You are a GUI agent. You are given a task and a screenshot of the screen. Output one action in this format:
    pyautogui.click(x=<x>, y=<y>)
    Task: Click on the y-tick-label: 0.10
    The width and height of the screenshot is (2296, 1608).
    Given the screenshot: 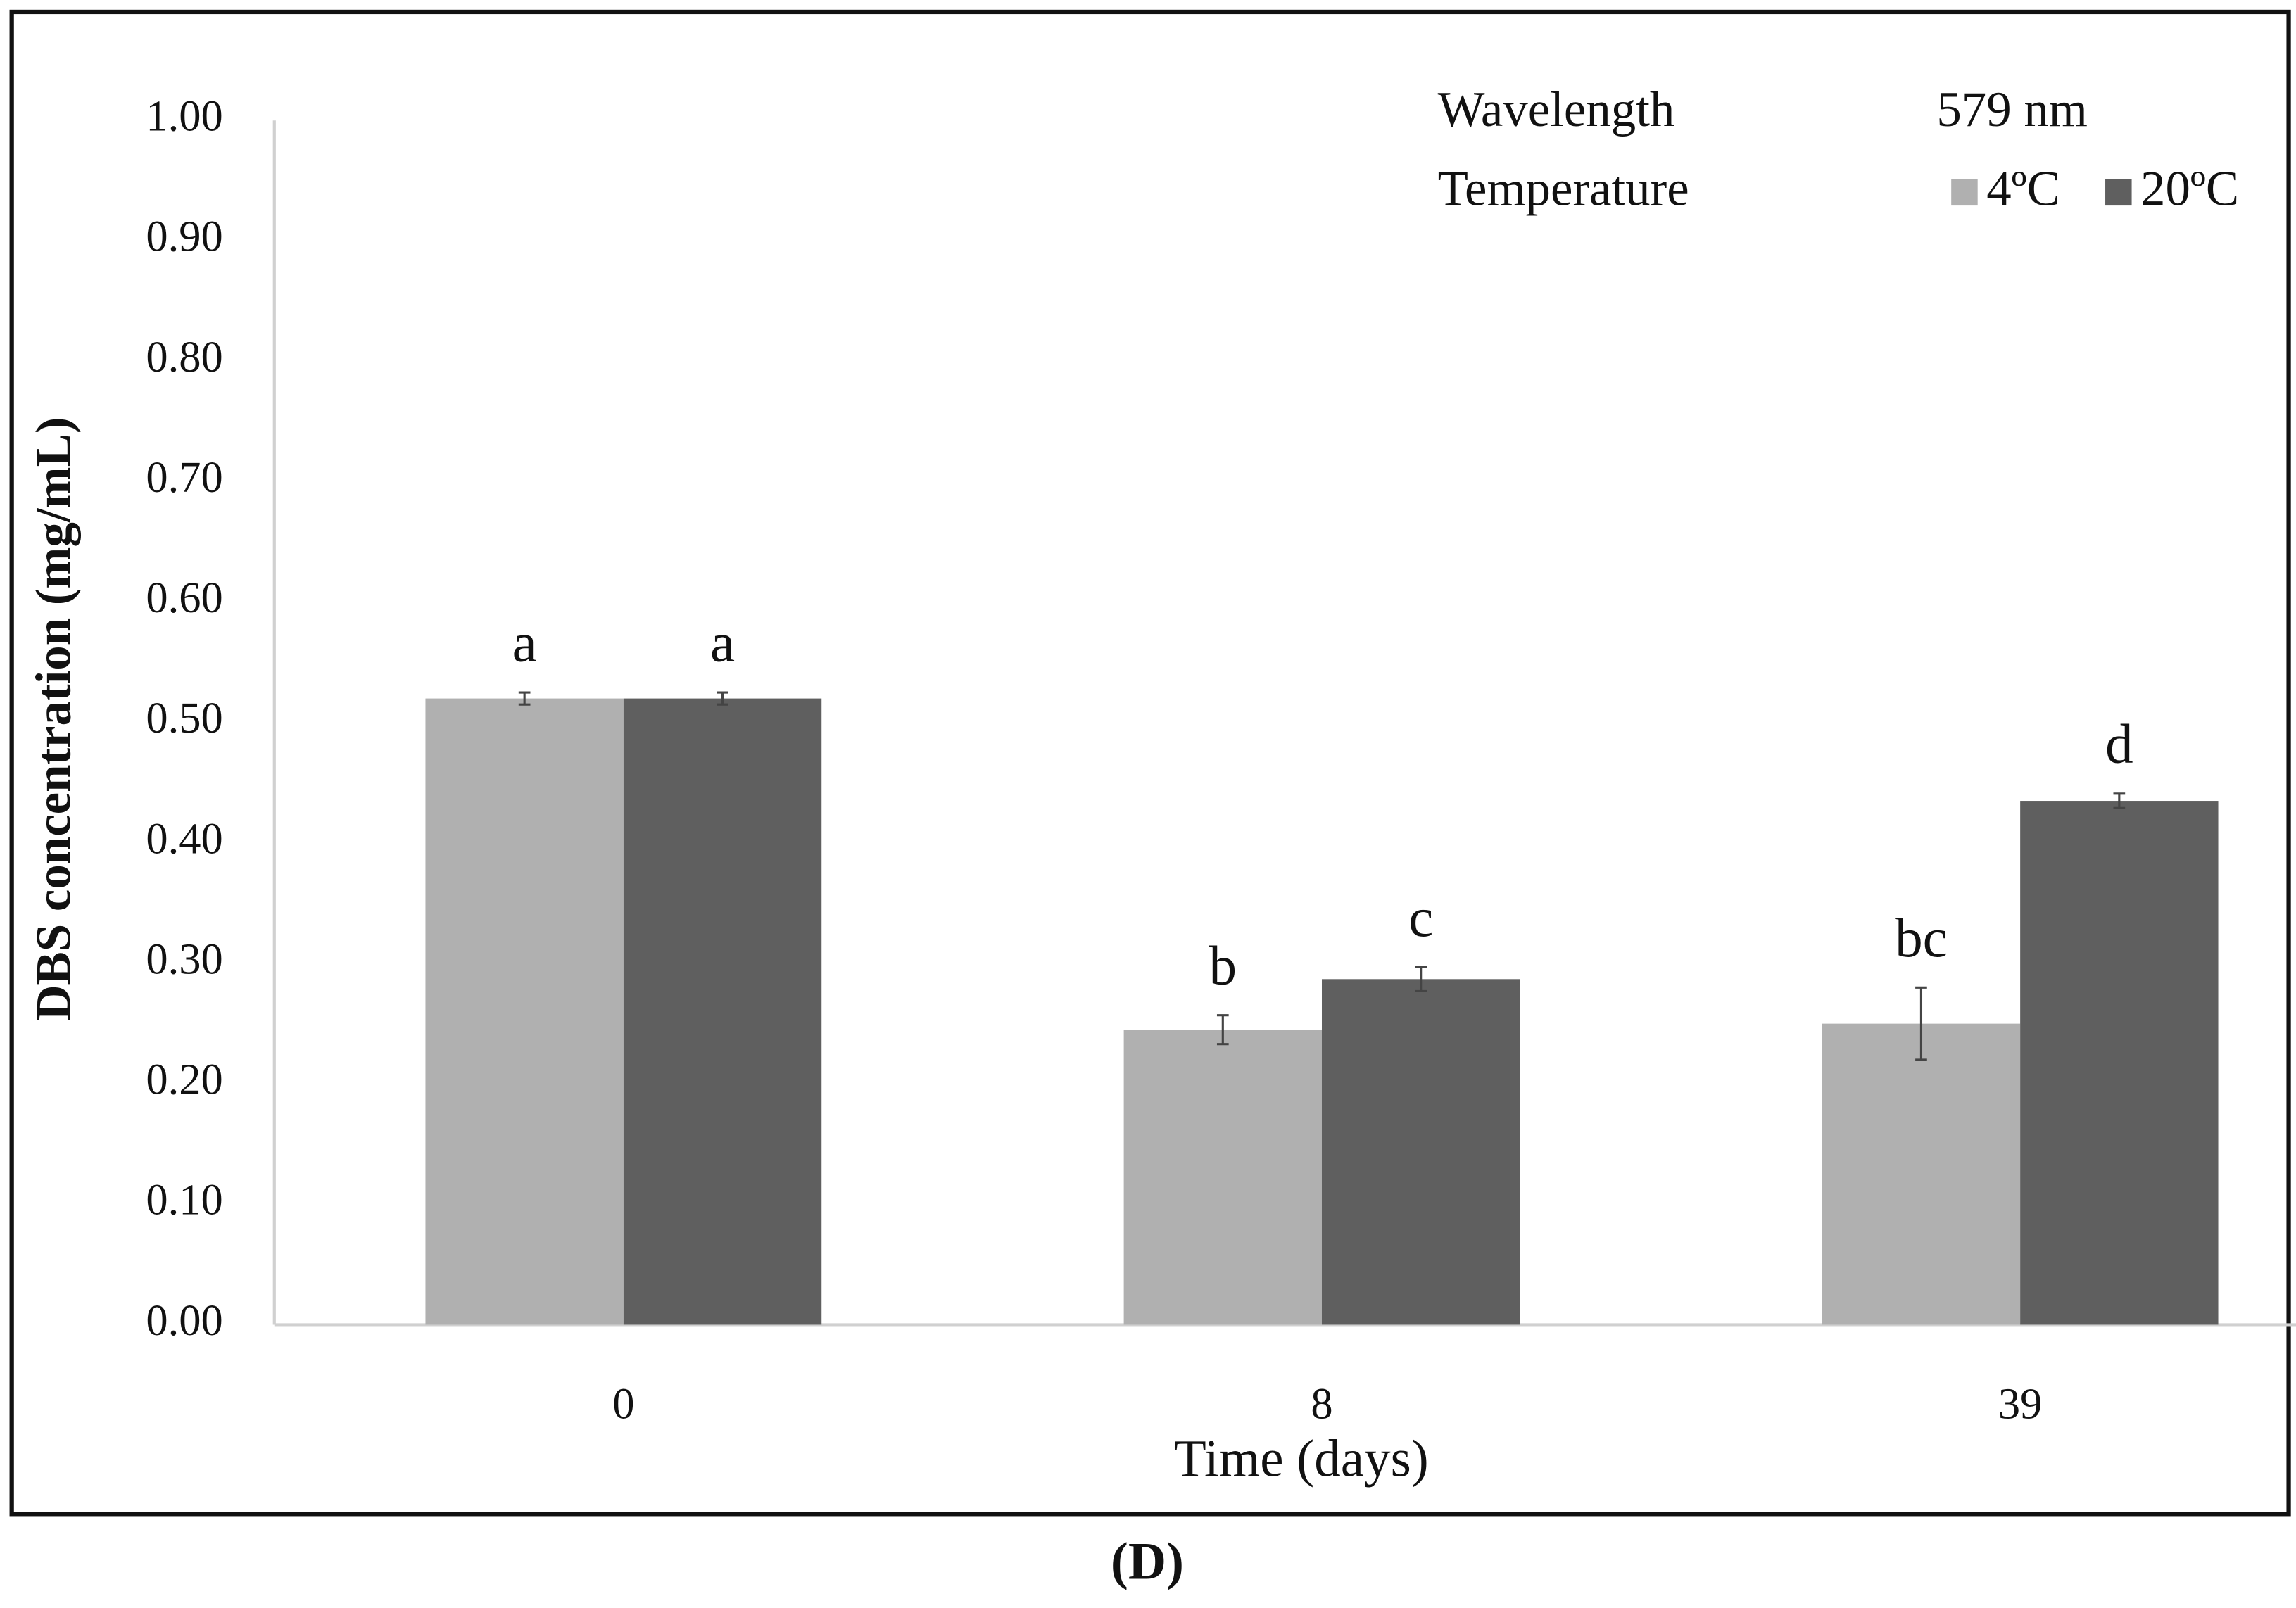 What is the action you would take?
    pyautogui.click(x=184, y=1199)
    